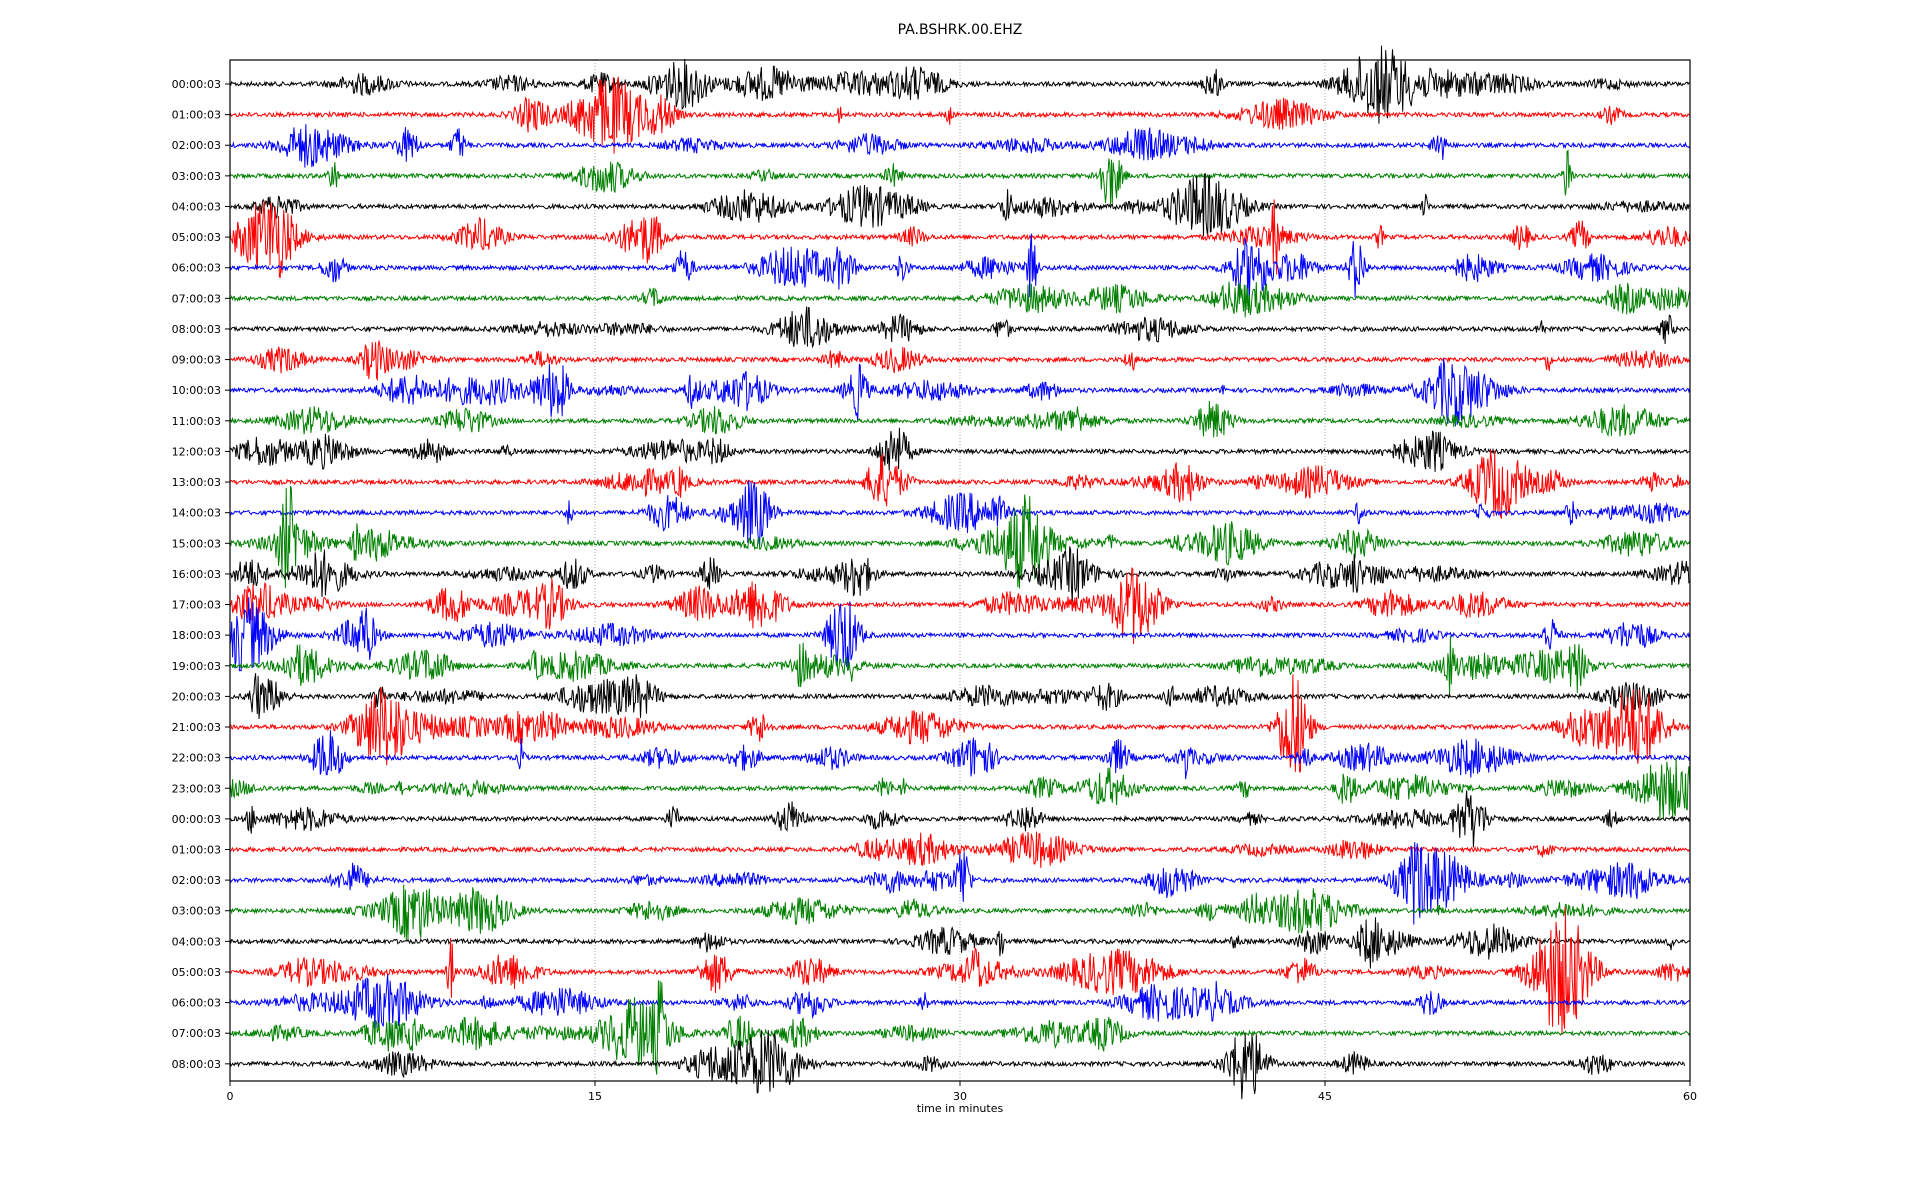 This screenshot has height=1200, width=1920. What do you see at coordinates (196, 788) in the screenshot?
I see `y-tick-label: 23:00:03` at bounding box center [196, 788].